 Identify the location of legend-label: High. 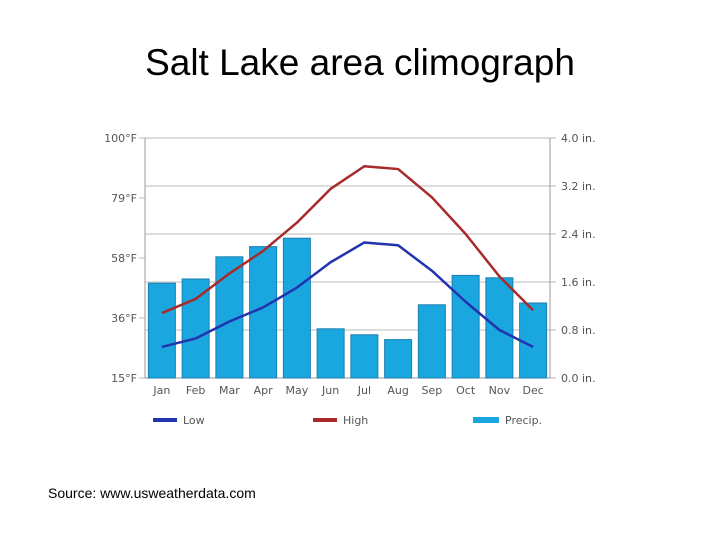
(355, 420).